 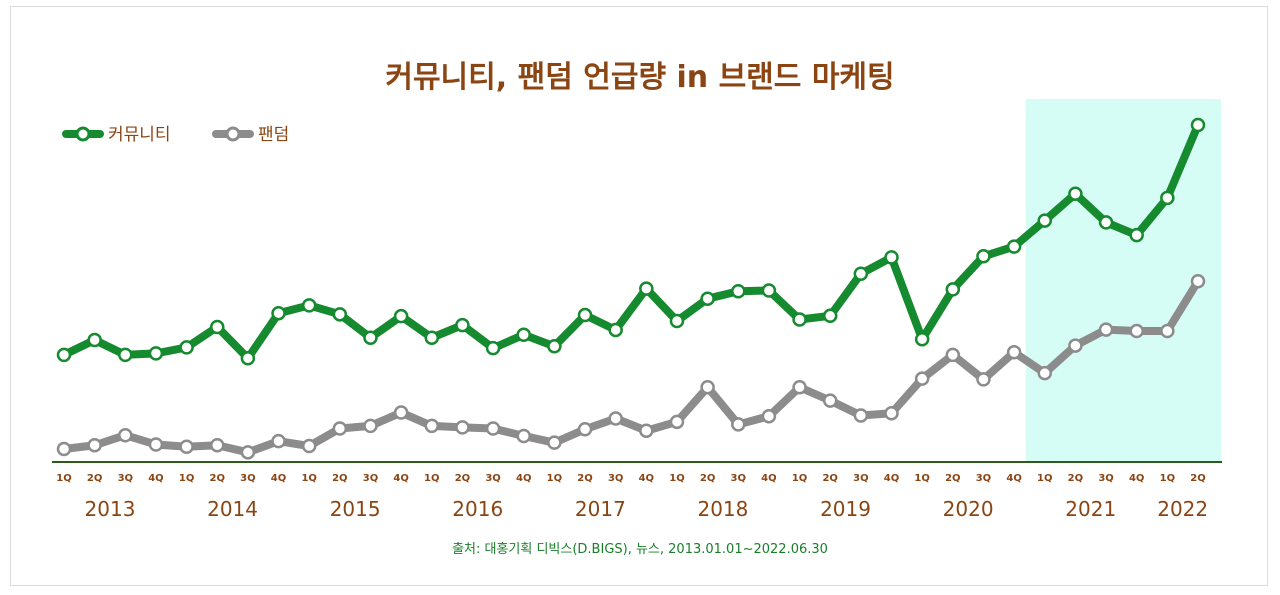 What do you see at coordinates (83, 134) in the screenshot?
I see `legend-marker-community` at bounding box center [83, 134].